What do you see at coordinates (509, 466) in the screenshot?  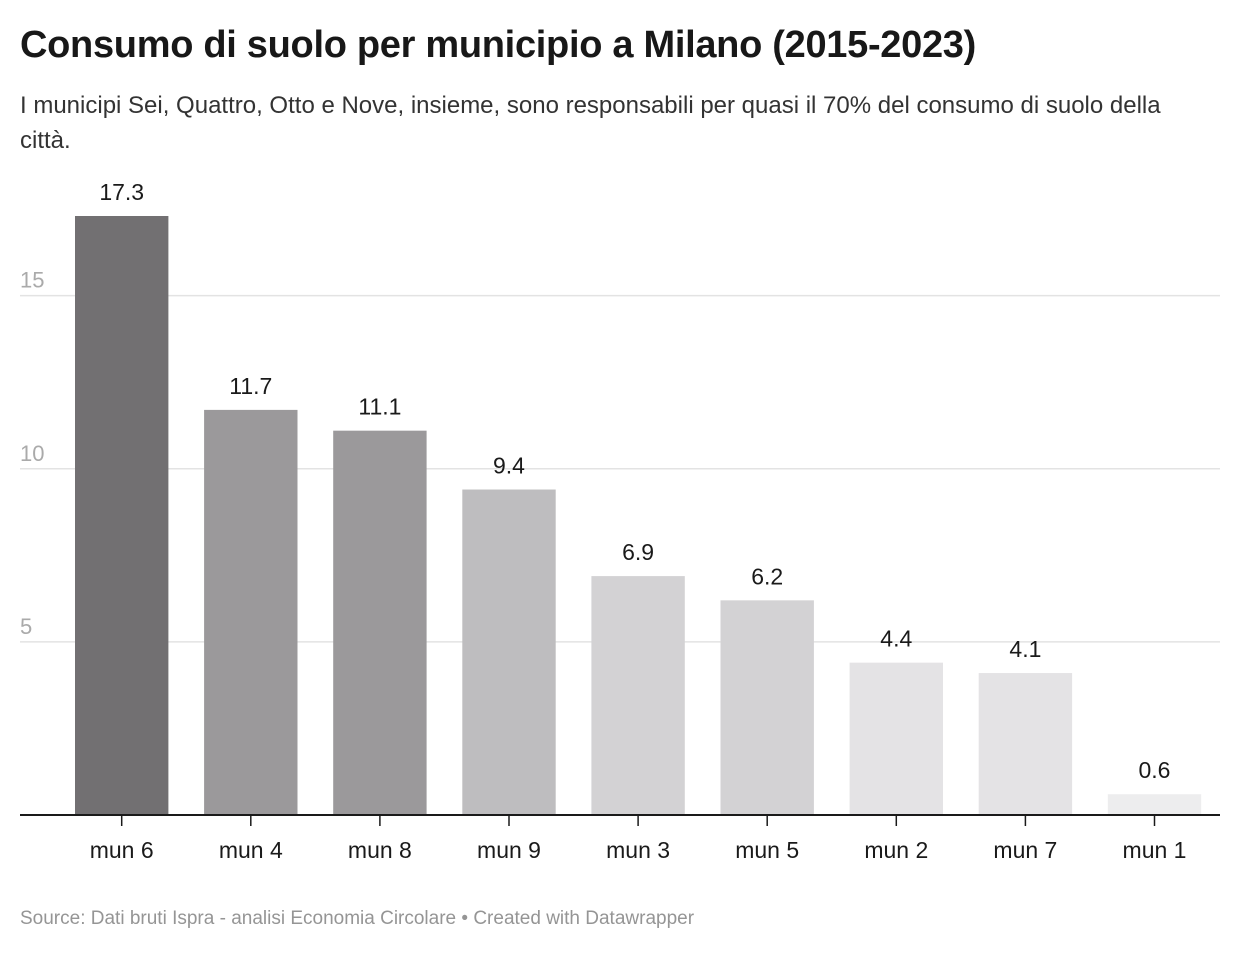 I see `value-label: 9.4` at bounding box center [509, 466].